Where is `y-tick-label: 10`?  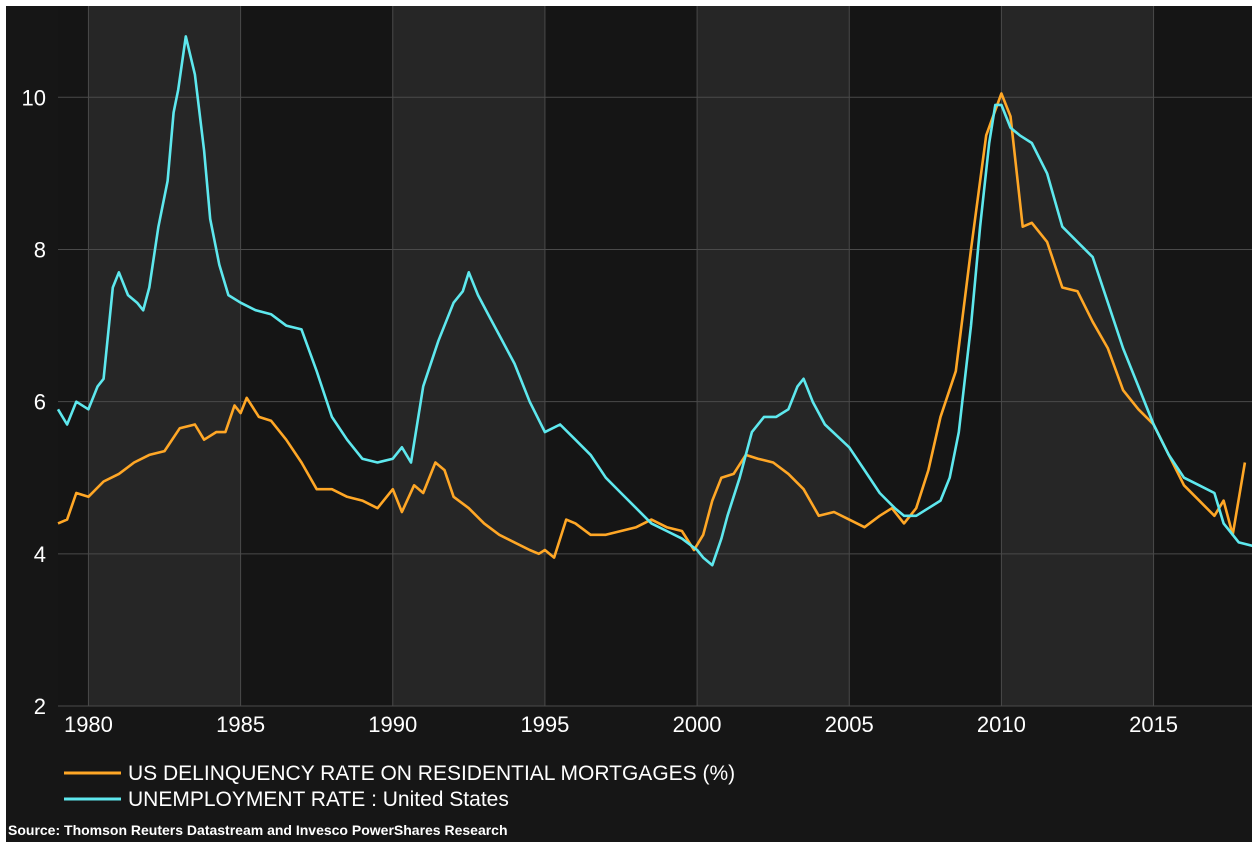 y-tick-label: 10 is located at coordinates (34, 97).